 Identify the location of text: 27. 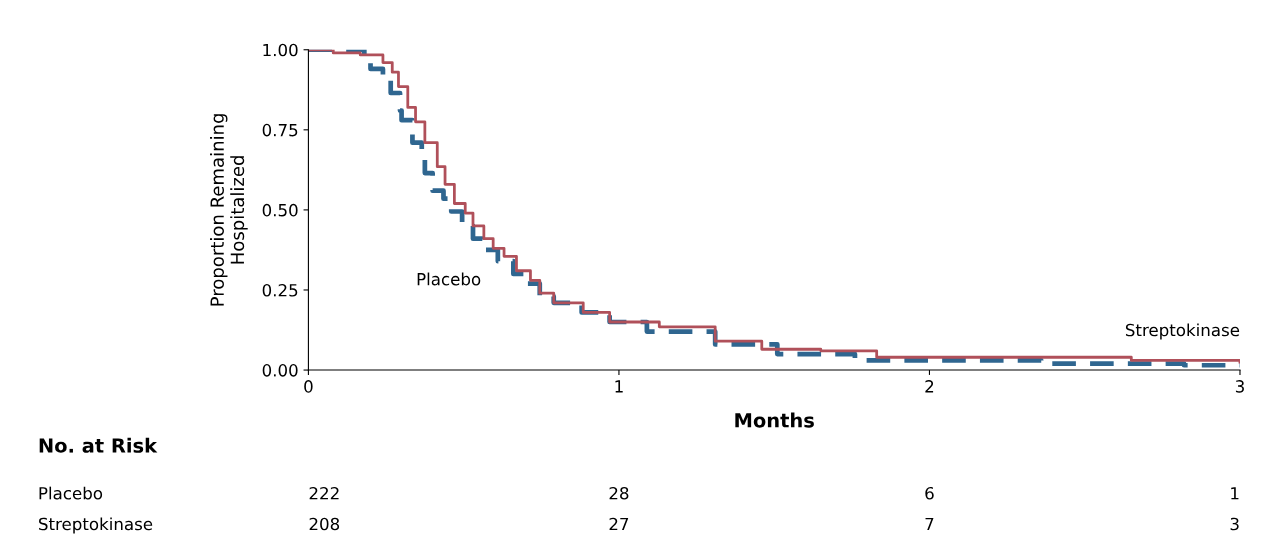
(619, 524).